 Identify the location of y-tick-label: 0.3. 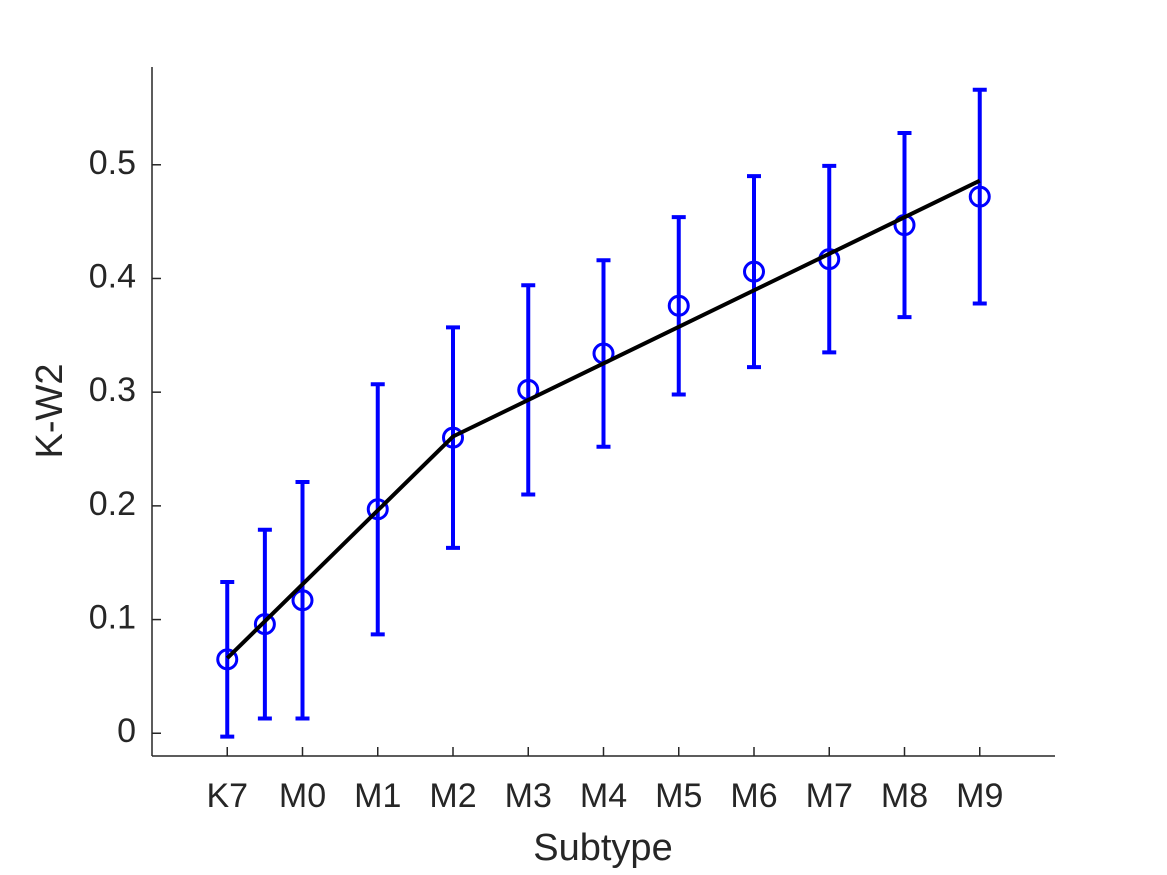
(112, 390).